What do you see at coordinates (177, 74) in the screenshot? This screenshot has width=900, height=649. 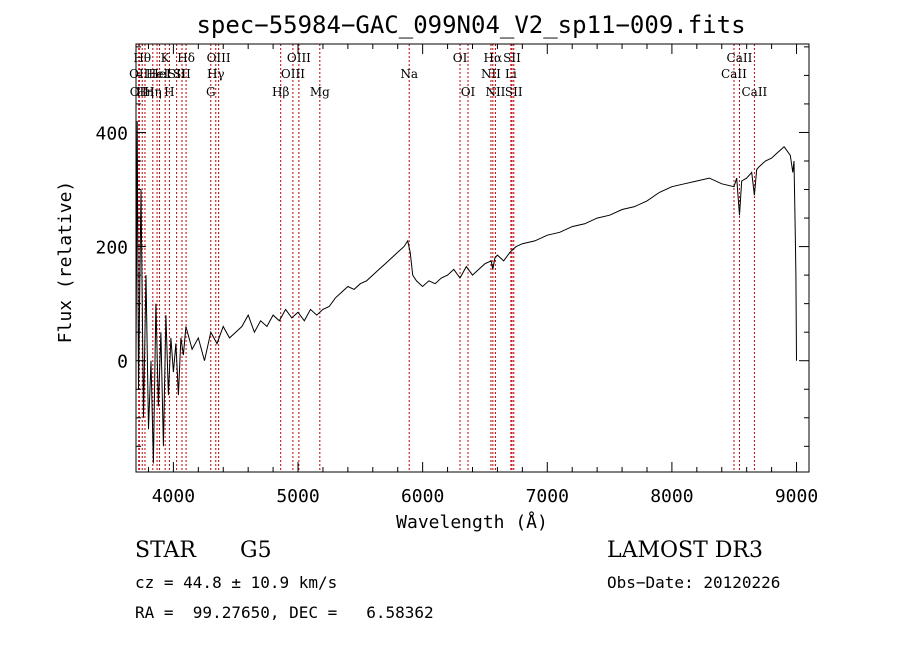 I see `line-label-9: SII` at bounding box center [177, 74].